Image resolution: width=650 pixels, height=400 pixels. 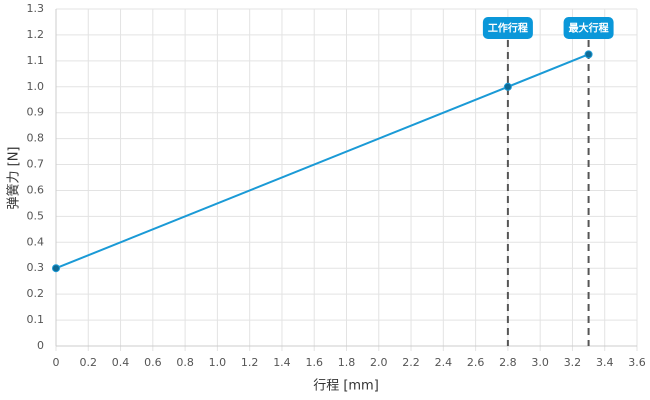 What do you see at coordinates (40, 345) in the screenshot?
I see `y-tick-label: 0` at bounding box center [40, 345].